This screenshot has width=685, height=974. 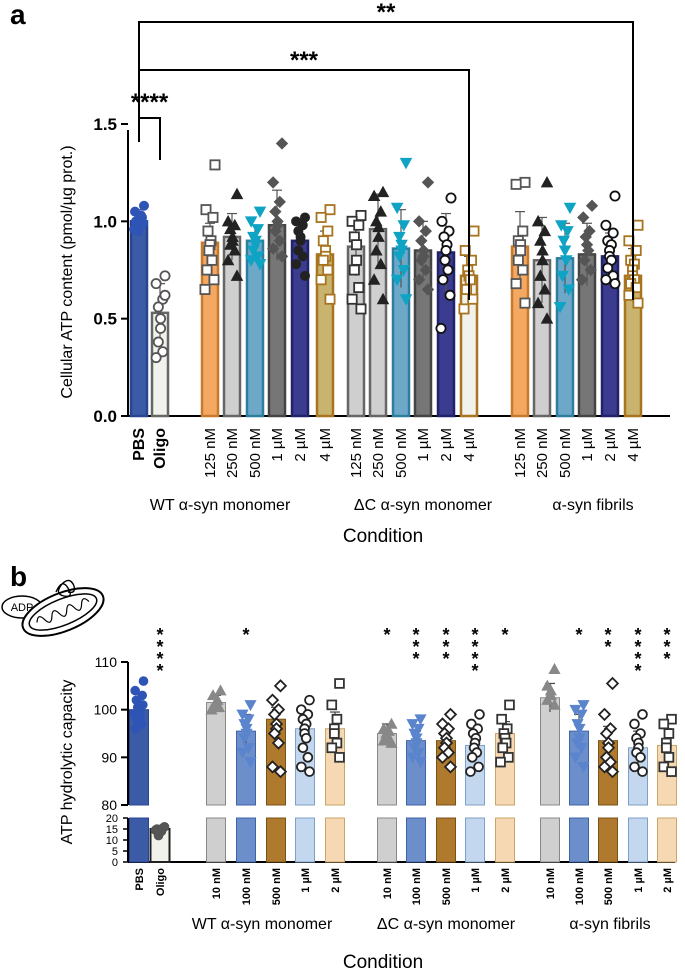 What do you see at coordinates (447, 886) in the screenshot?
I see `panel-b-x-tick-label: 500 nM` at bounding box center [447, 886].